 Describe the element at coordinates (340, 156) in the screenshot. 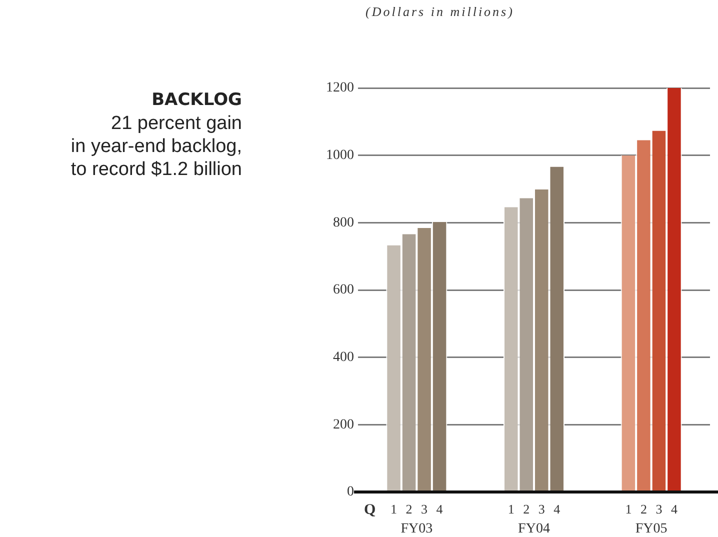

I see `y-tick-label: 1000` at that location.